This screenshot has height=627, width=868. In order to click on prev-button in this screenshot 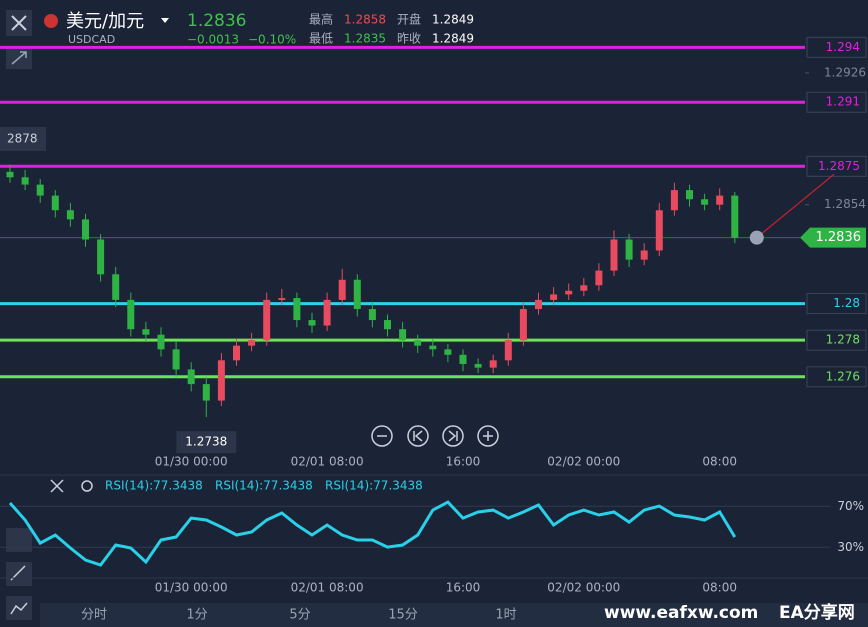, I will do `click(418, 436)`.